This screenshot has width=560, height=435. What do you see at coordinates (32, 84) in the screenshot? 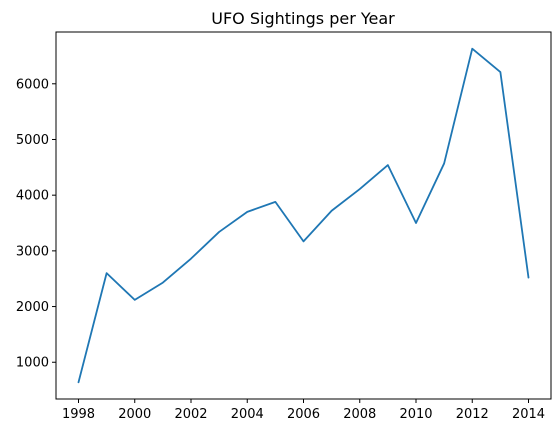
I see `y-tick-label: 6000` at bounding box center [32, 84].